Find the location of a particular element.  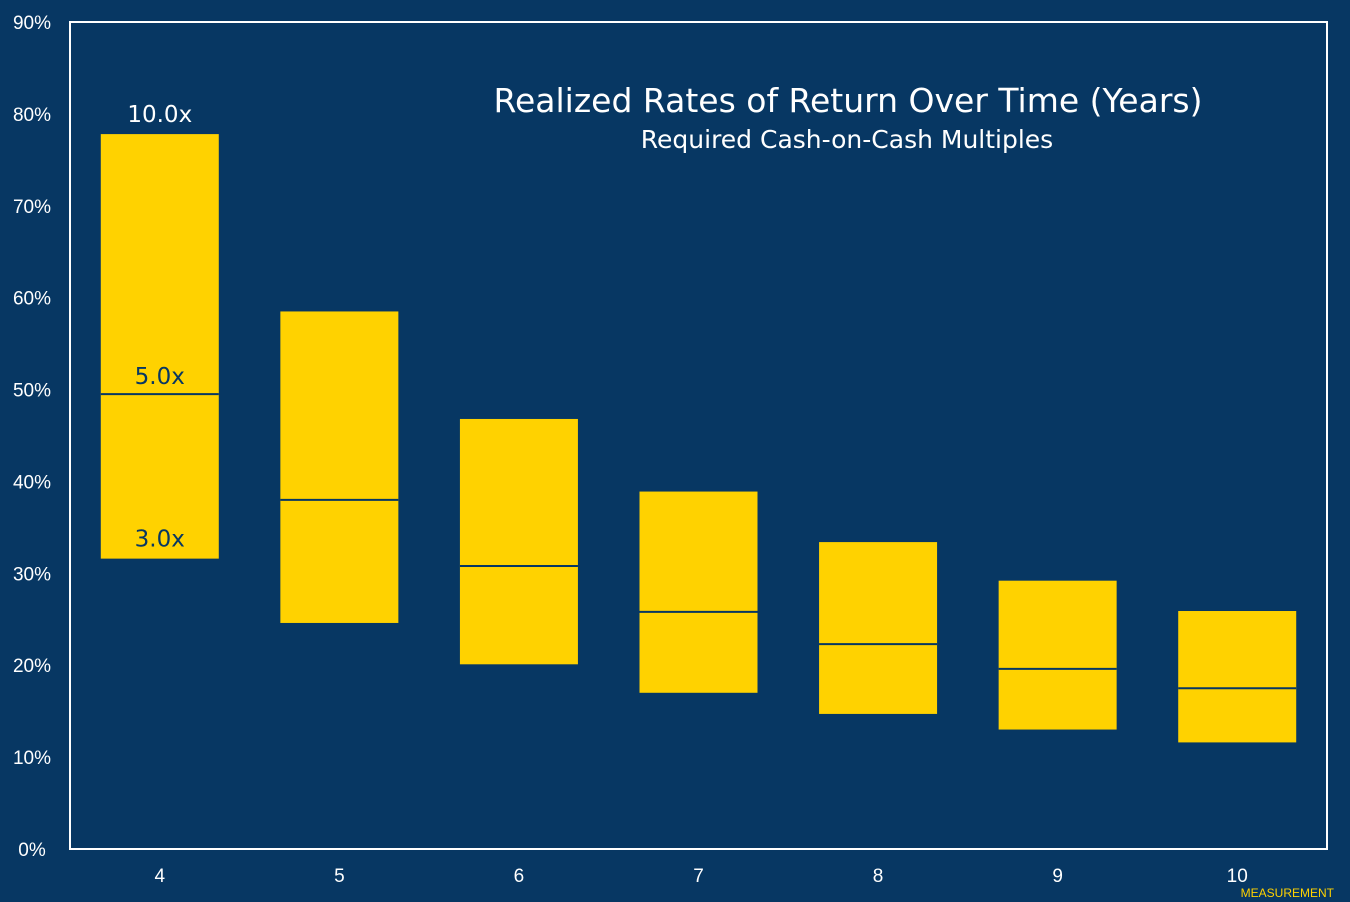

y-tick-label: 90% is located at coordinates (32, 23).